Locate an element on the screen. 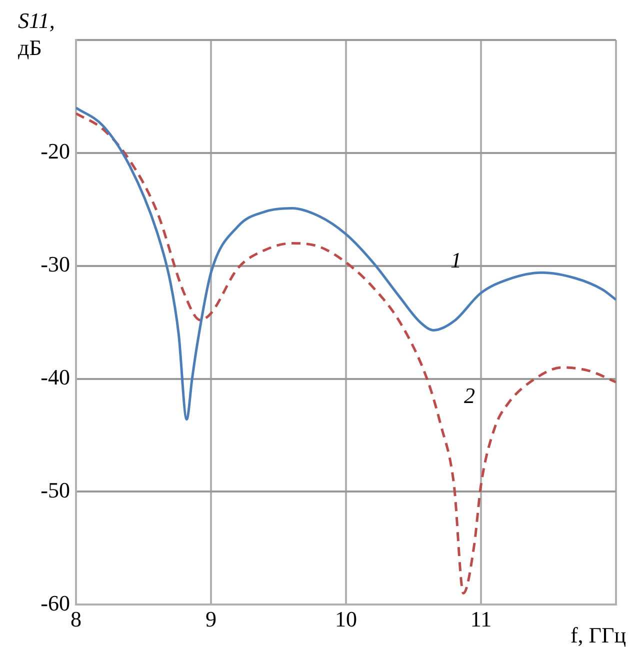  x-tick-label: 9 is located at coordinates (211, 619).